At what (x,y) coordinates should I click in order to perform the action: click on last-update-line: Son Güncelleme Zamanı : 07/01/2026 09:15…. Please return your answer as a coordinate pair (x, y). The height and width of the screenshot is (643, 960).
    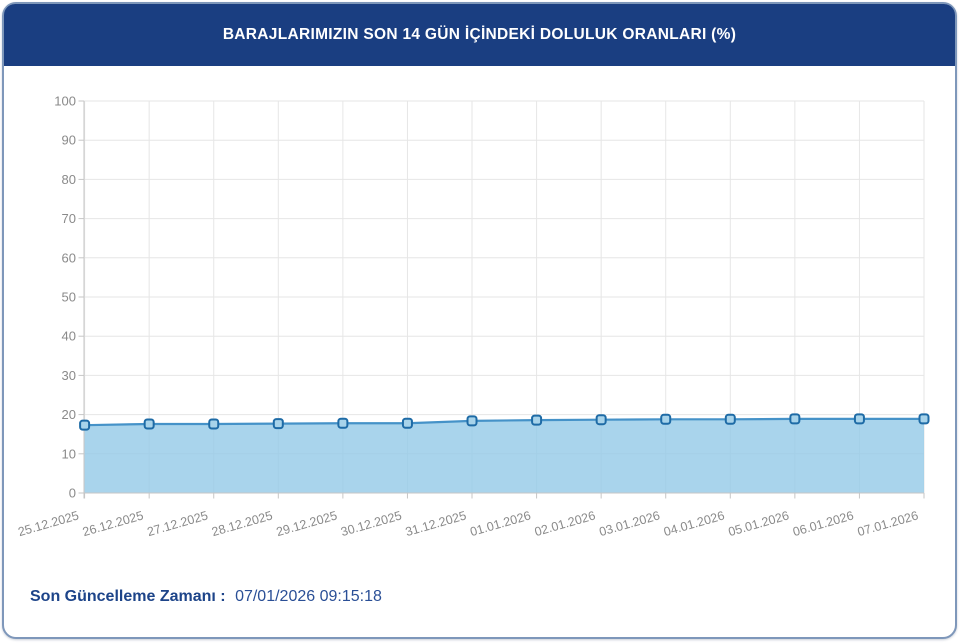
    Looking at the image, I should click on (206, 597).